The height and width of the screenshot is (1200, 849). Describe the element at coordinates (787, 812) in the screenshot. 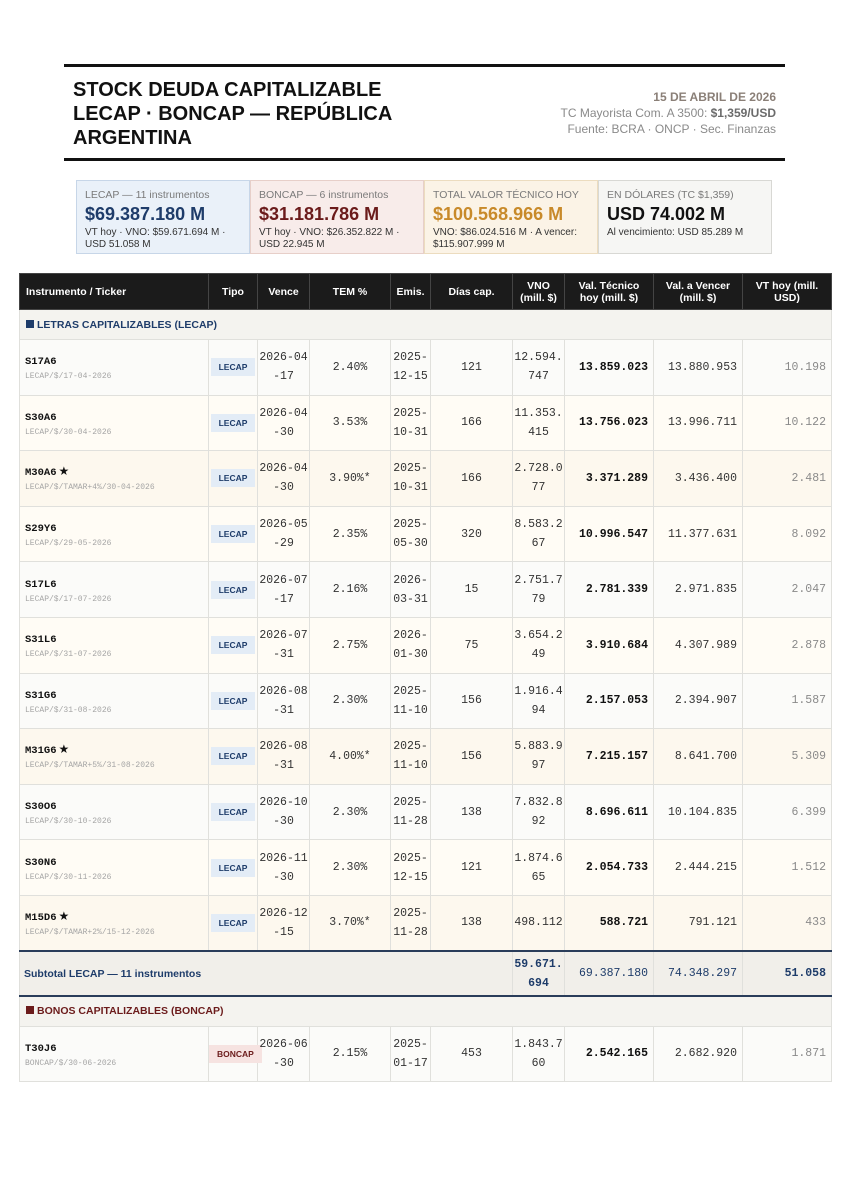

I see `usd-cell: 6.399` at that location.